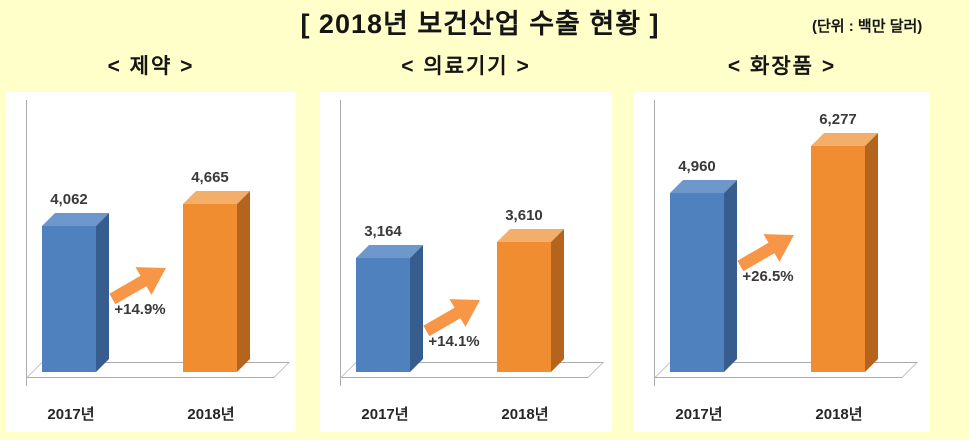  I want to click on bar-value-label: 6,277, so click(838, 119).